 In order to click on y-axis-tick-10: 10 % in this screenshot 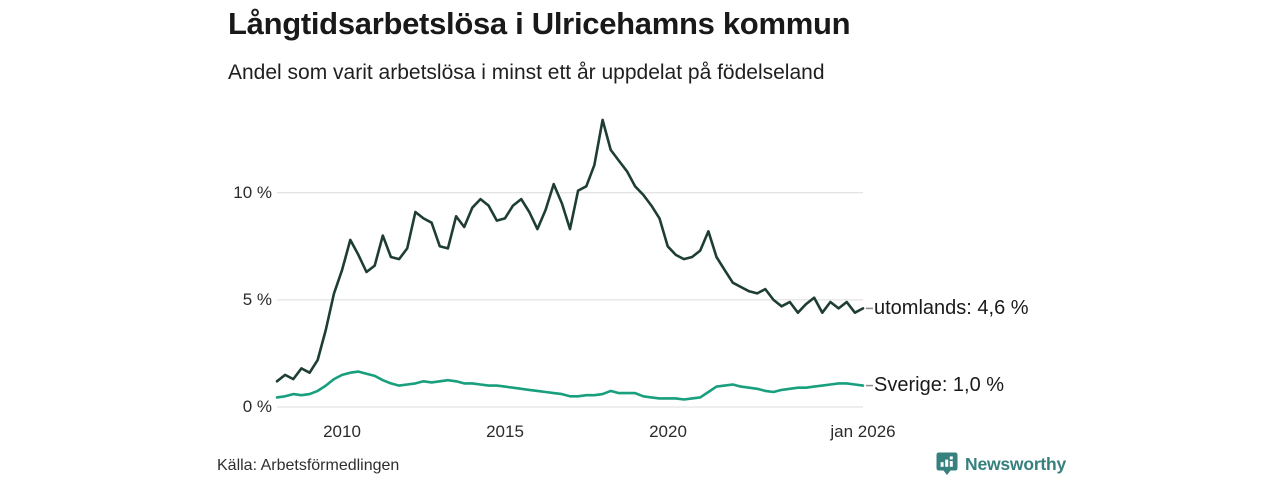, I will do `click(252, 192)`.